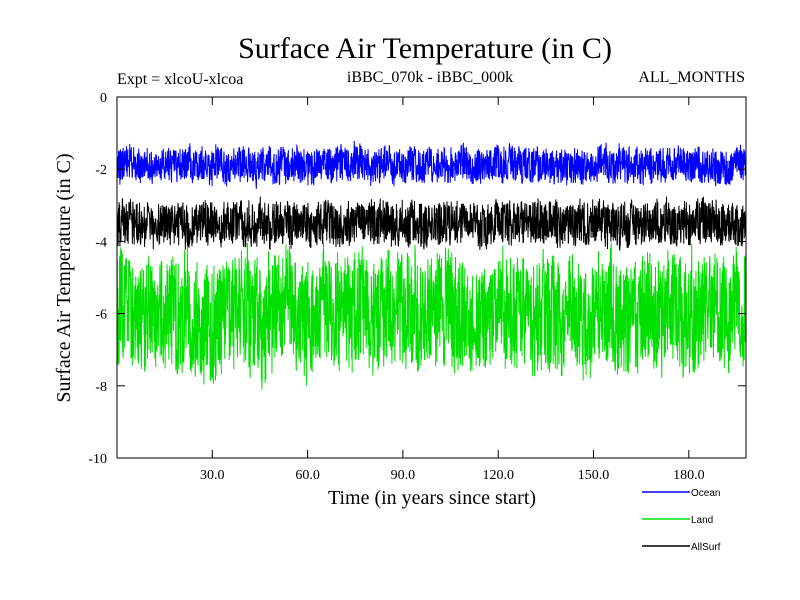 Image resolution: width=800 pixels, height=600 pixels. Describe the element at coordinates (706, 547) in the screenshot. I see `legend-label-allsurf: AllSurf` at that location.